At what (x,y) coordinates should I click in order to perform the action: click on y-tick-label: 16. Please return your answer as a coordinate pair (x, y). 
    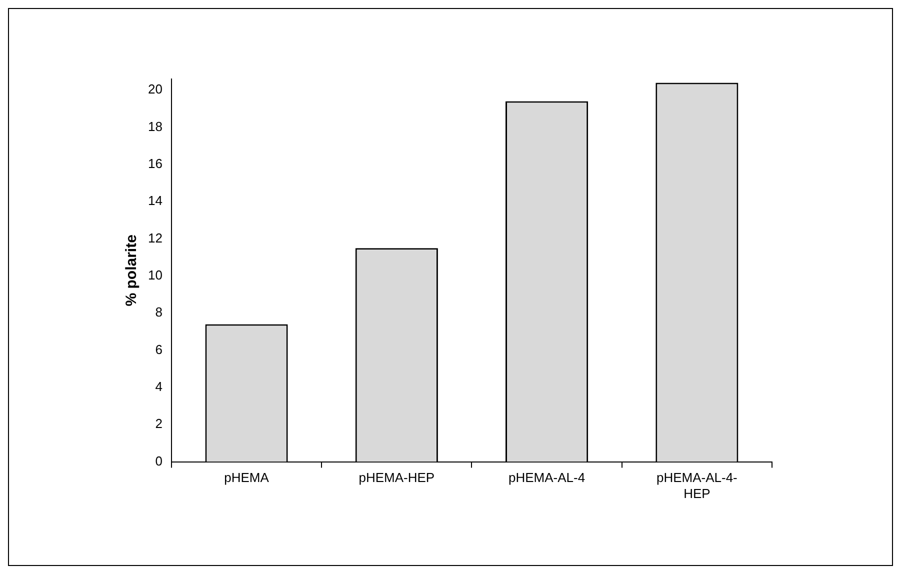
    Looking at the image, I should click on (155, 164).